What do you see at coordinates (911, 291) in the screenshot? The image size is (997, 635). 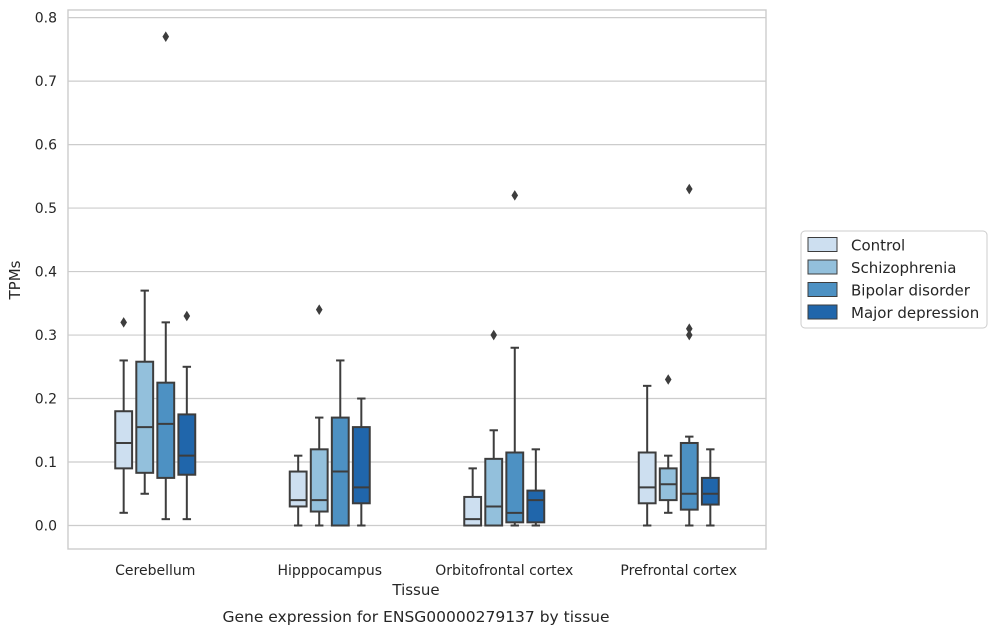 I see `legend-label: Bipolar disorder` at bounding box center [911, 291].